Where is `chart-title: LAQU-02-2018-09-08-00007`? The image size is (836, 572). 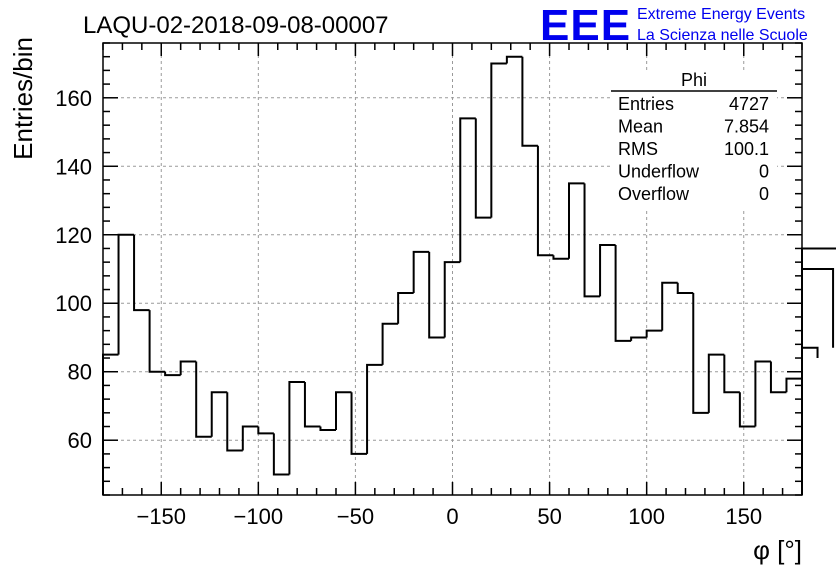 chart-title: LAQU-02-2018-09-08-00007 is located at coordinates (236, 25).